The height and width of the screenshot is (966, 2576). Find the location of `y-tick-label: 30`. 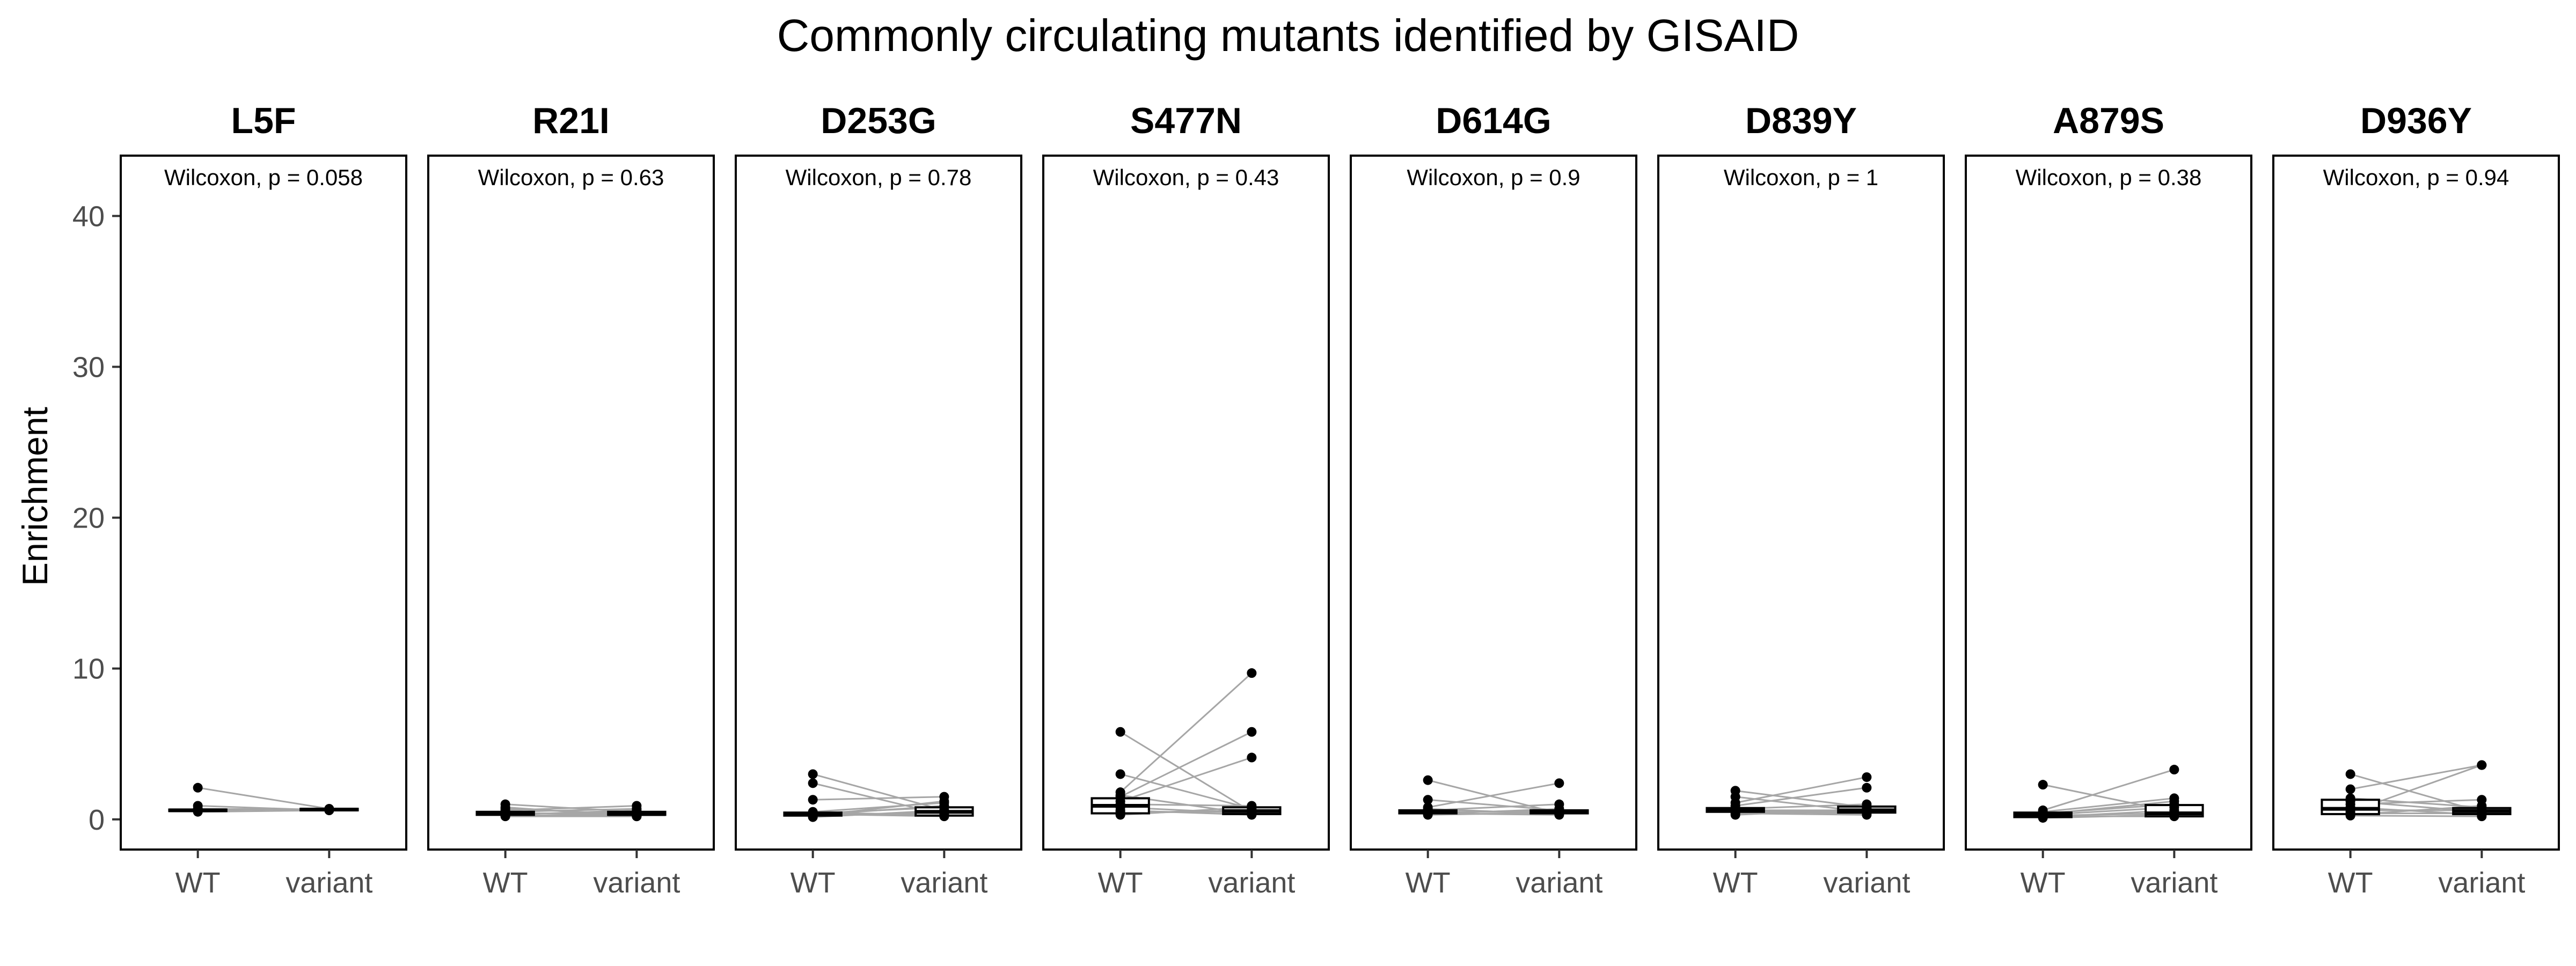

y-tick-label: 30 is located at coordinates (88, 368).